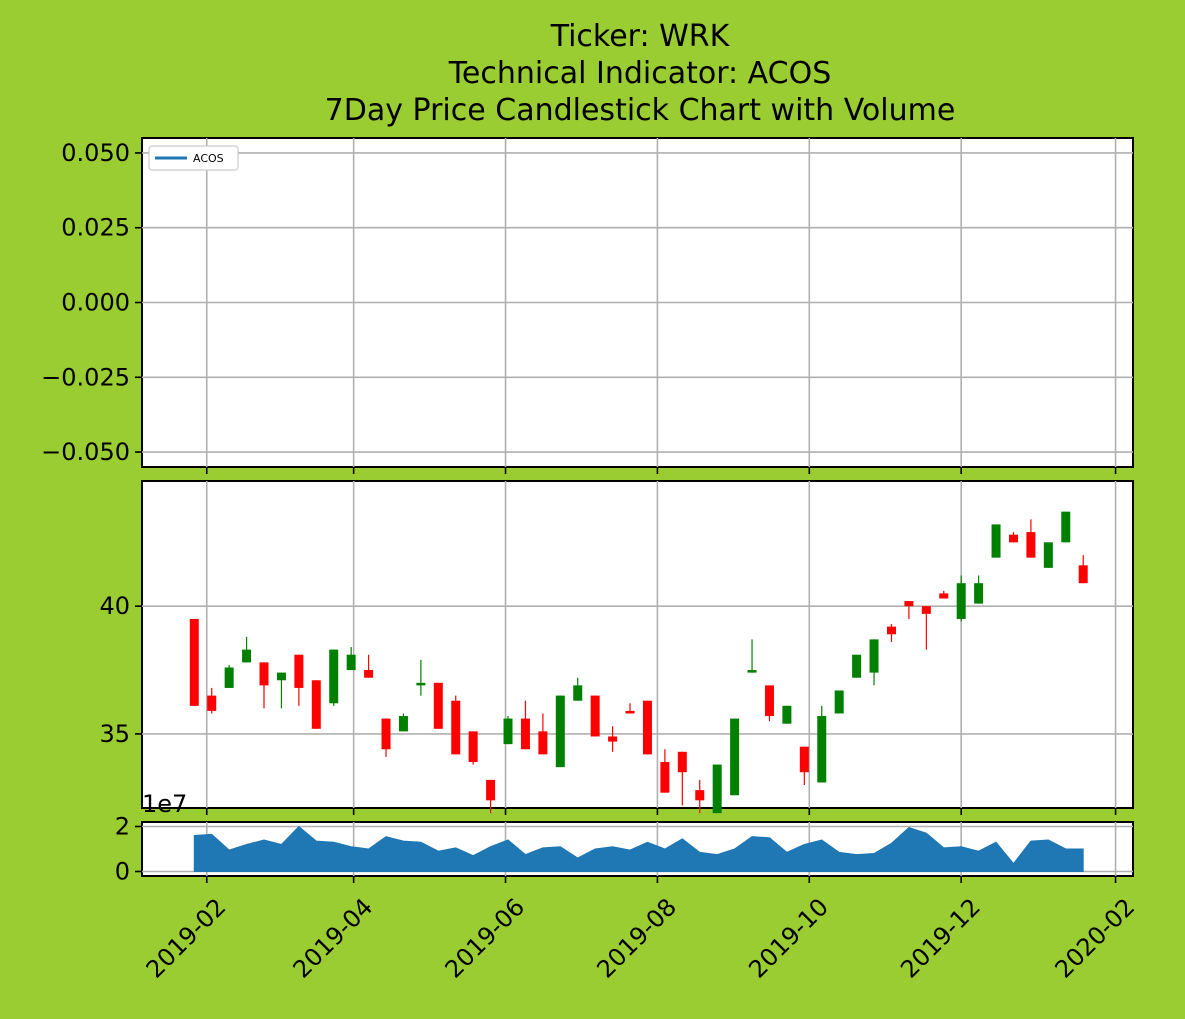  What do you see at coordinates (114, 734) in the screenshot?
I see `price-y-tick-label: 35` at bounding box center [114, 734].